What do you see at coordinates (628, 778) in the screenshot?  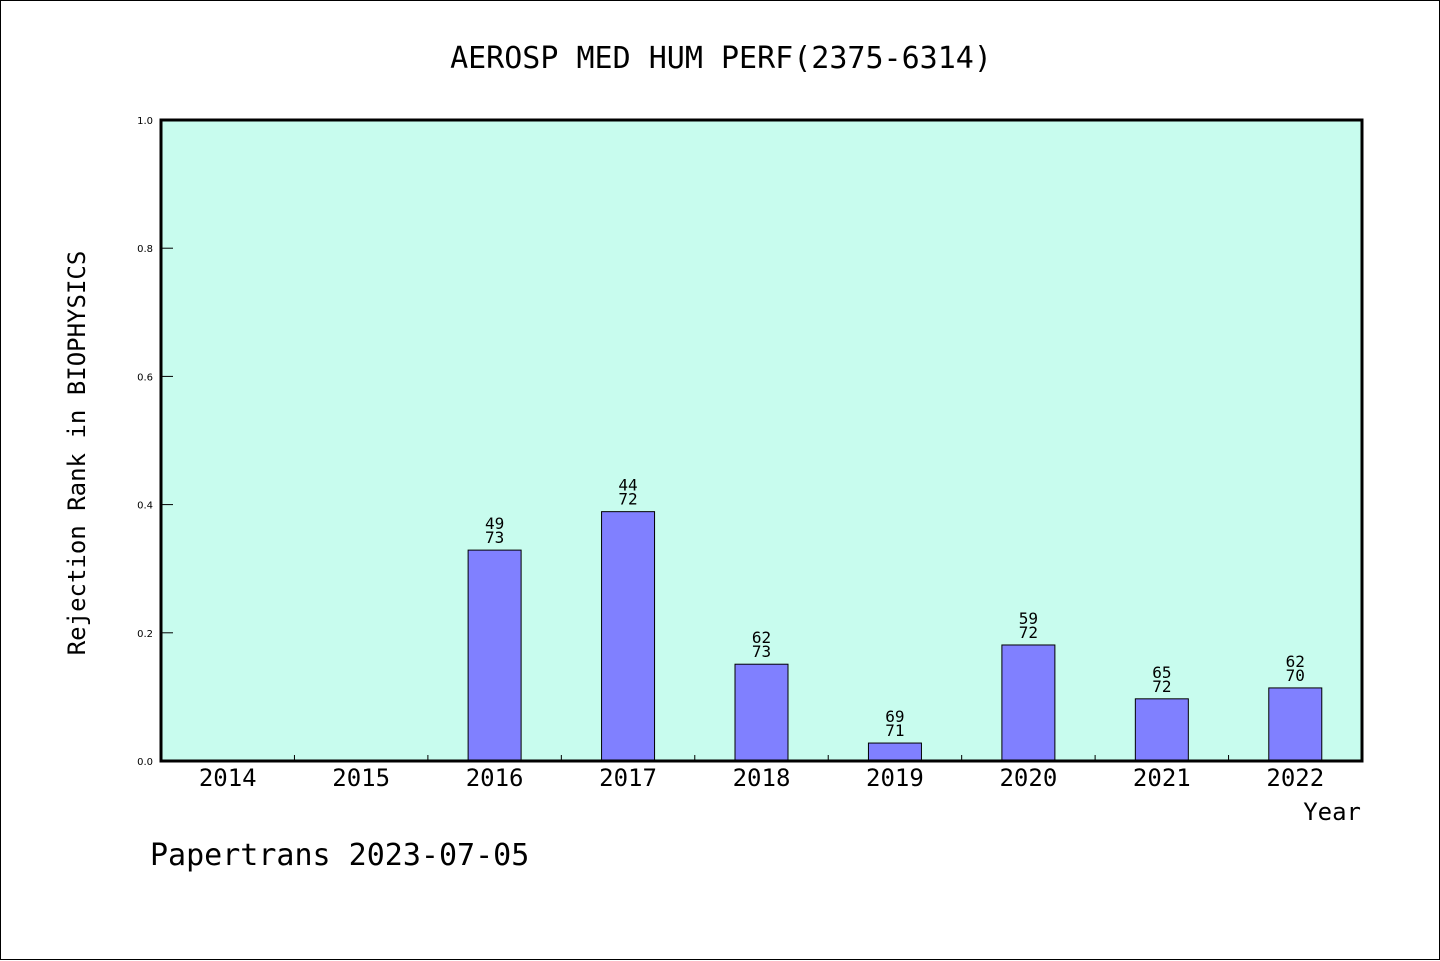 I see `x-tick-label: 2017` at bounding box center [628, 778].